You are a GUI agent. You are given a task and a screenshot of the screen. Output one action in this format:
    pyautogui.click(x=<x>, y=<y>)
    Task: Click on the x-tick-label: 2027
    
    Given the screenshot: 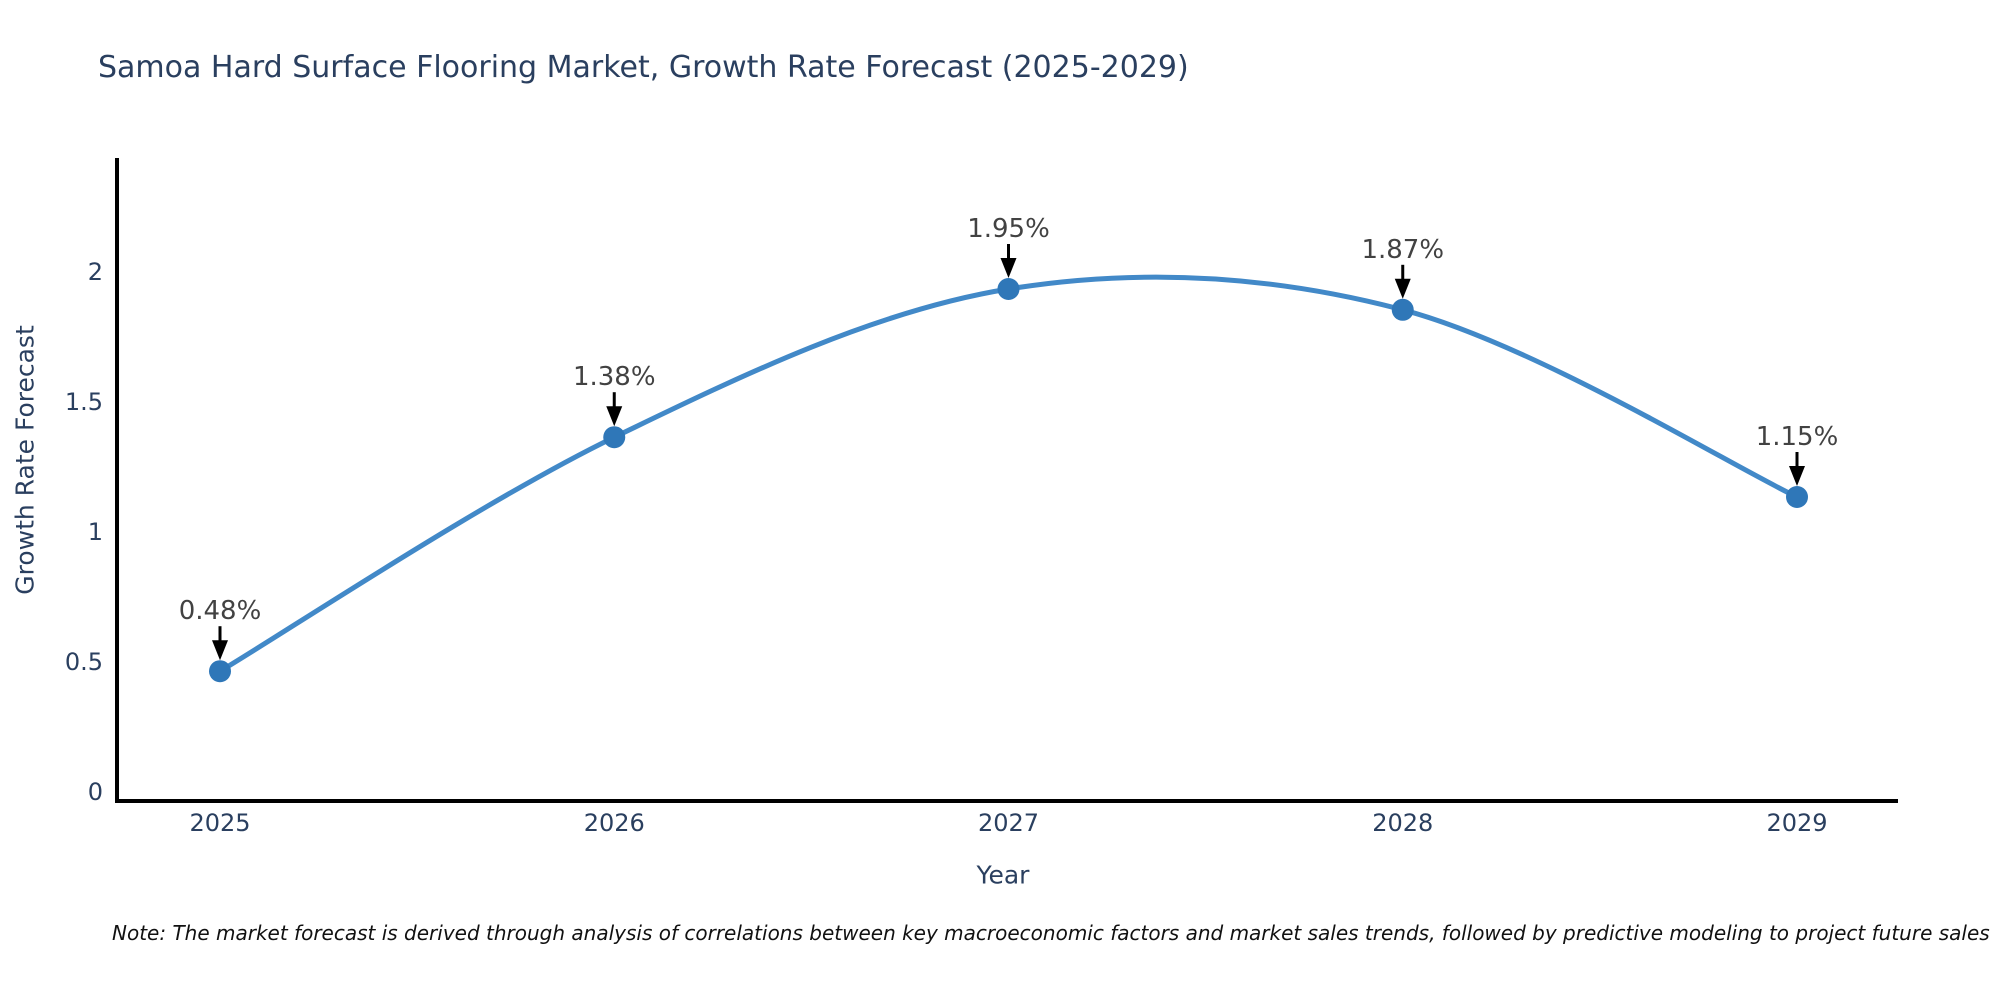 What is the action you would take?
    pyautogui.click(x=1008, y=823)
    